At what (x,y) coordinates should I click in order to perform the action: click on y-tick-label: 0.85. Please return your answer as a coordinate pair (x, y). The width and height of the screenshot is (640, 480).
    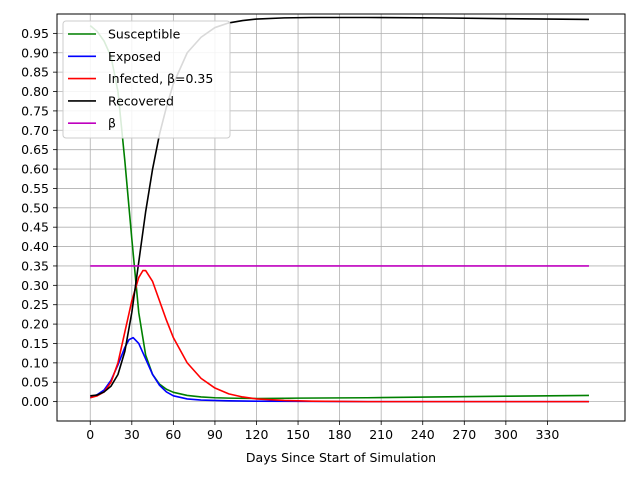
    Looking at the image, I should click on (35, 72).